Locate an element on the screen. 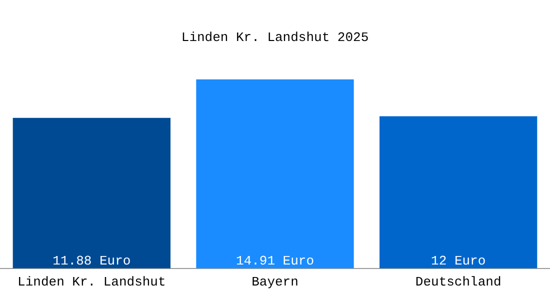 The height and width of the screenshot is (300, 550). chart-title: Linden Kr. Landshut 2025 is located at coordinates (275, 38).